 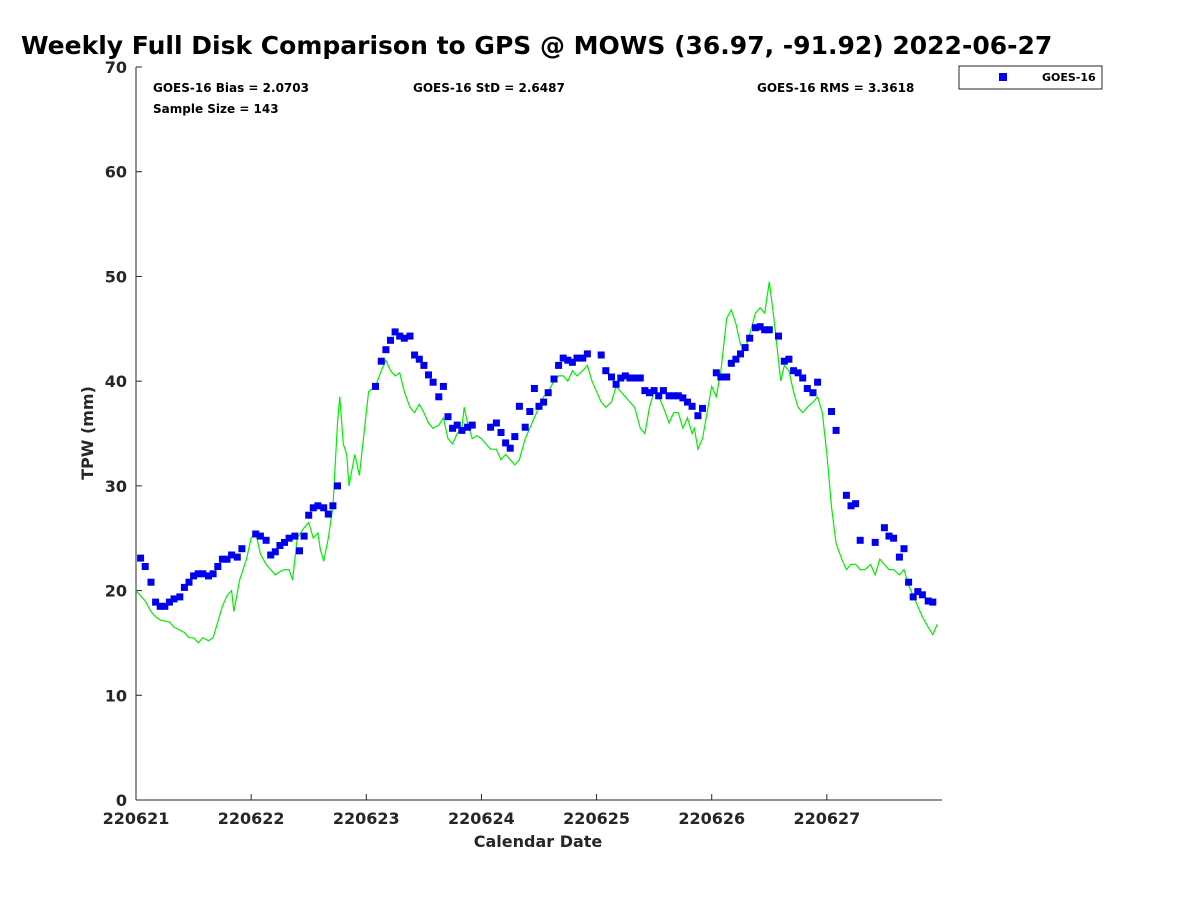 I want to click on legend-goes-marker, so click(x=1003, y=77).